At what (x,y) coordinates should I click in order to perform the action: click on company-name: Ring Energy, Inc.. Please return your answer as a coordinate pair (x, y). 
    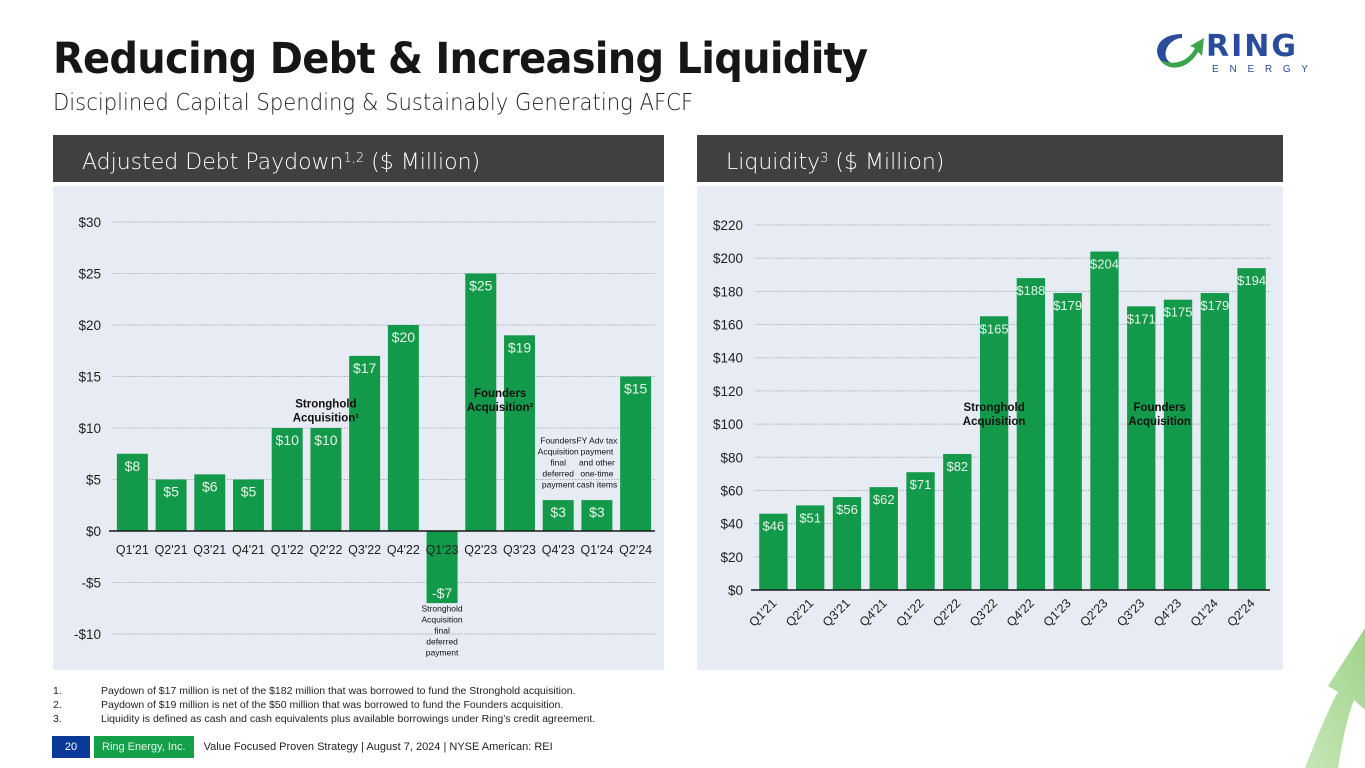
    Looking at the image, I should click on (144, 747).